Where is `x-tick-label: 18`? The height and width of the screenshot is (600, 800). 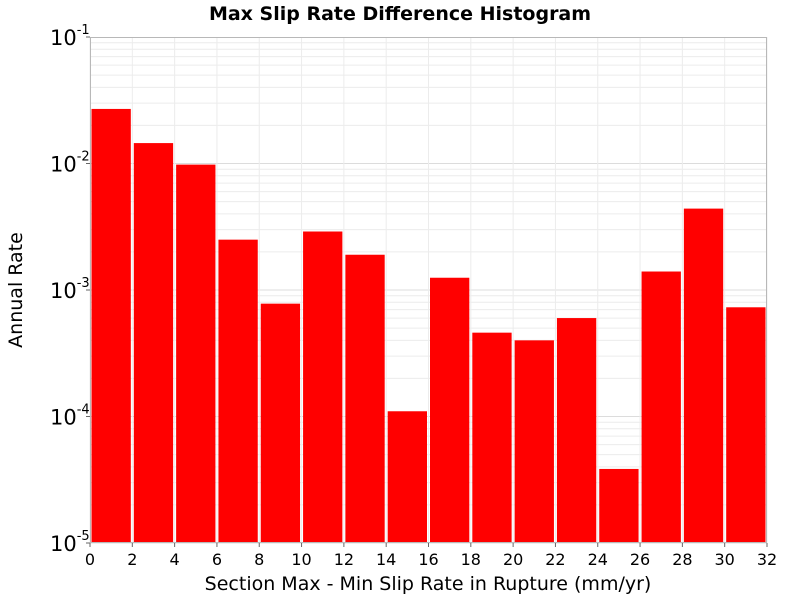
x-tick-label: 18 is located at coordinates (471, 559).